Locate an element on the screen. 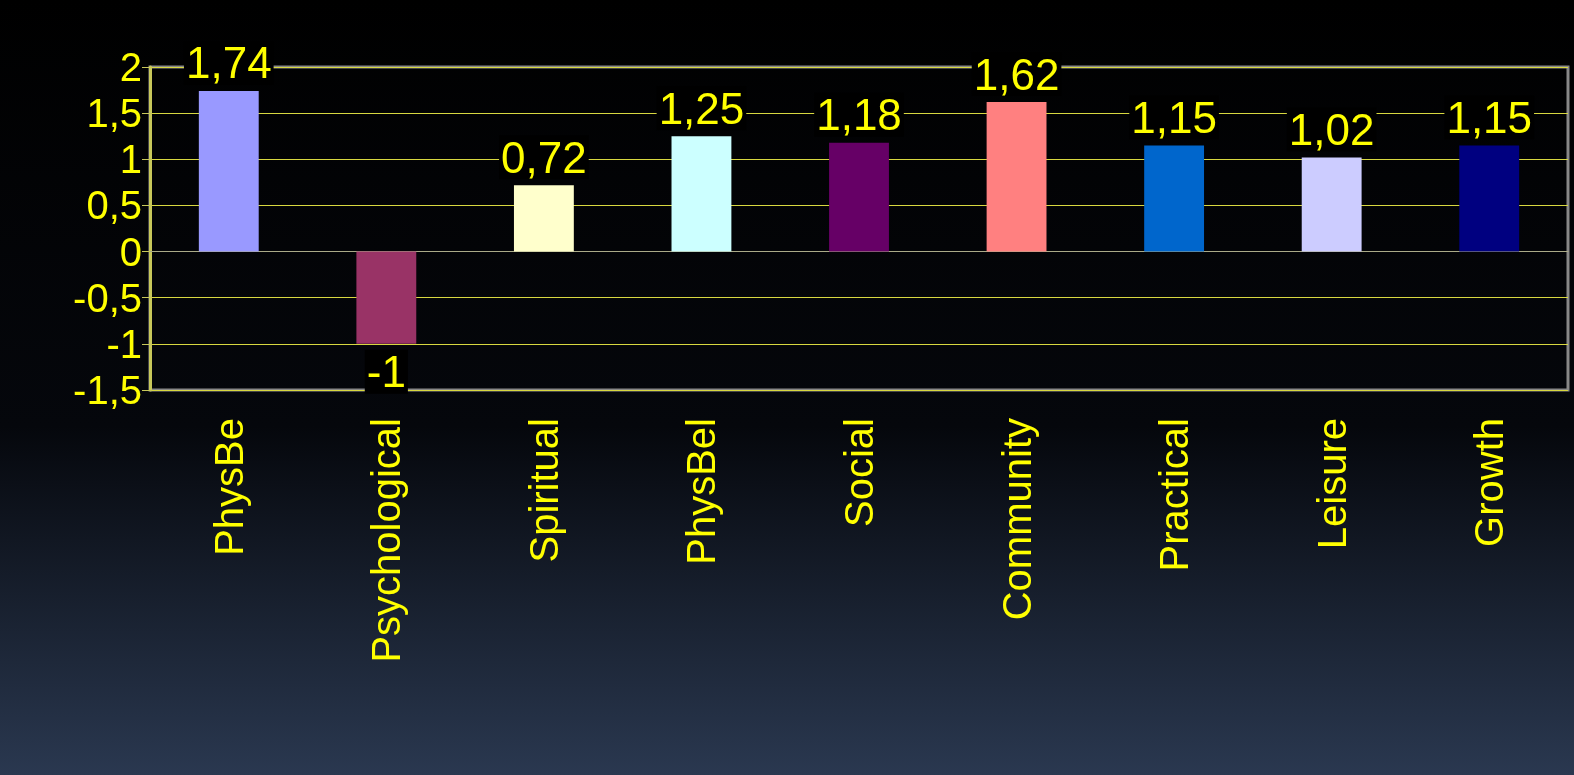  data-label: 1,62 is located at coordinates (1016, 74).